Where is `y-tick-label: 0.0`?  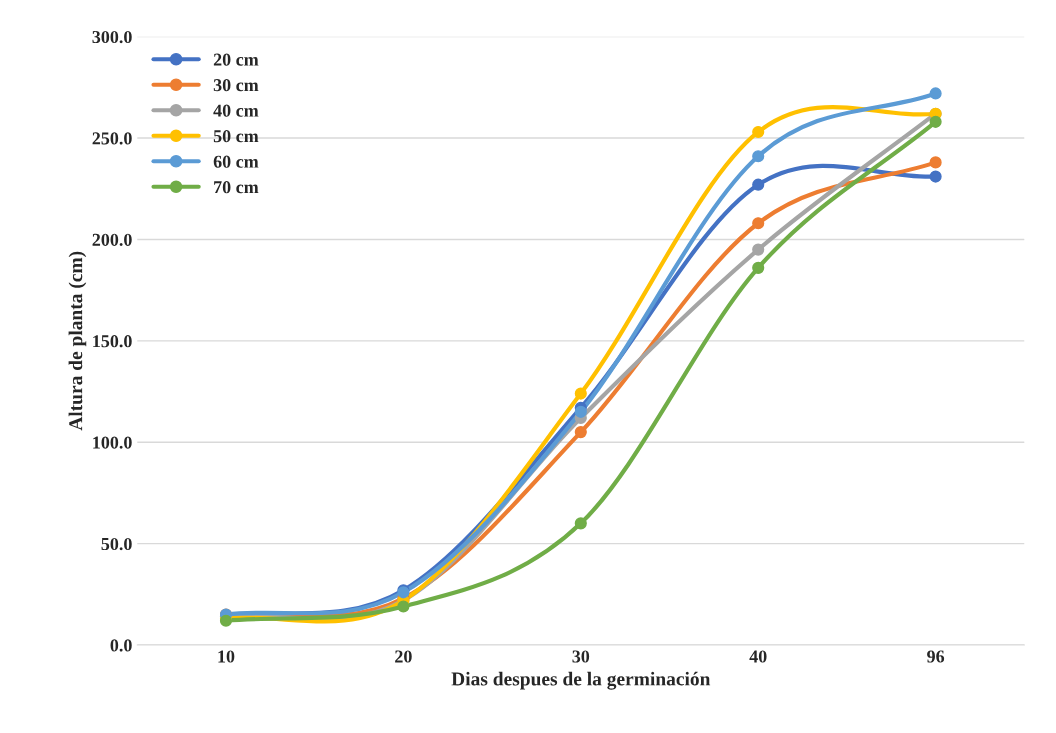 y-tick-label: 0.0 is located at coordinates (121, 645).